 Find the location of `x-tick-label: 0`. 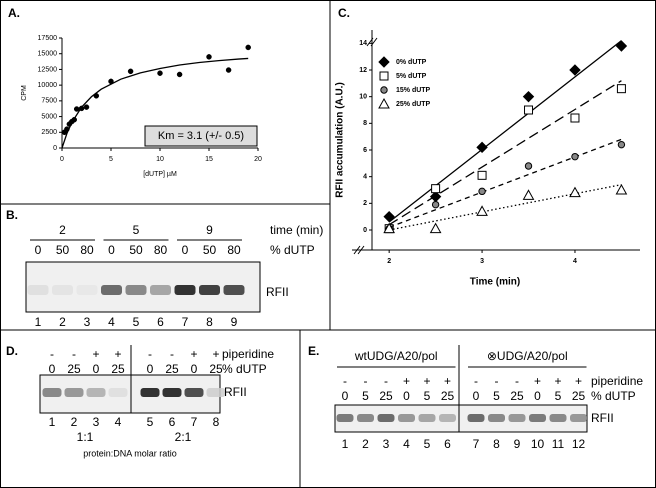

x-tick-label: 0 is located at coordinates (62, 159).